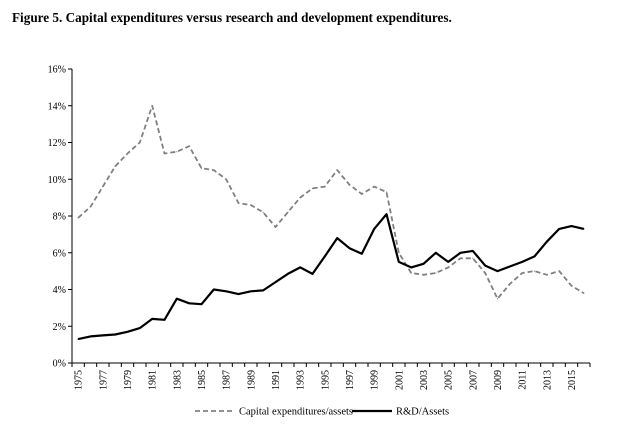 Image resolution: width=640 pixels, height=431 pixels. What do you see at coordinates (375, 380) in the screenshot?
I see `x-tick-label: 1999` at bounding box center [375, 380].